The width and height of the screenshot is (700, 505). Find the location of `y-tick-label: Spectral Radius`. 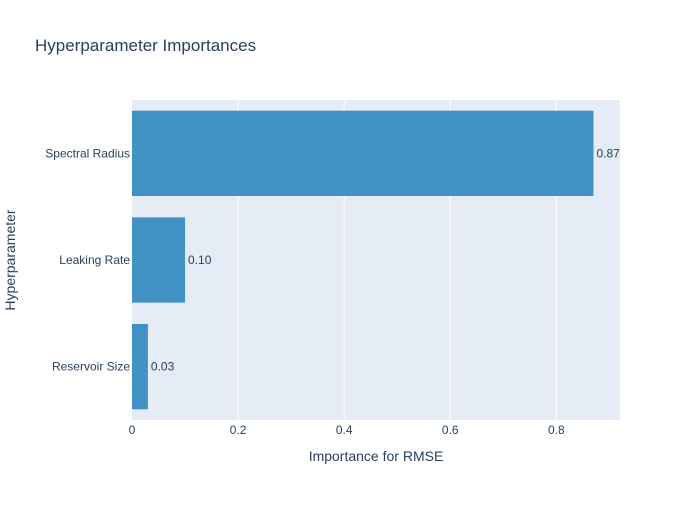

y-tick-label: Spectral Radius is located at coordinates (87, 153).